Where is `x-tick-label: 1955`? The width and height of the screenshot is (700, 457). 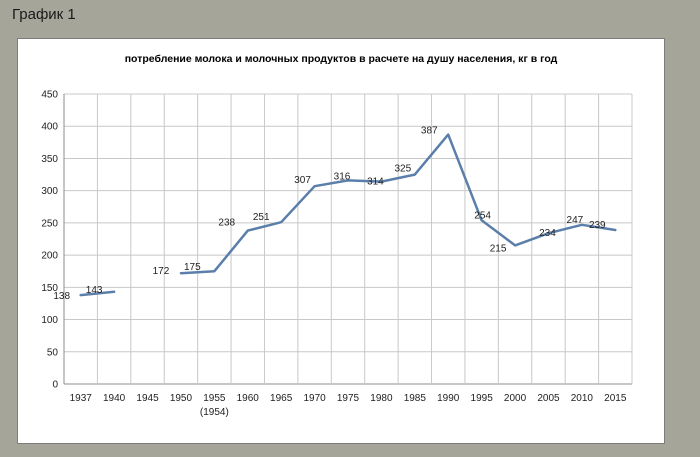
x-tick-label: 1955 is located at coordinates (214, 398).